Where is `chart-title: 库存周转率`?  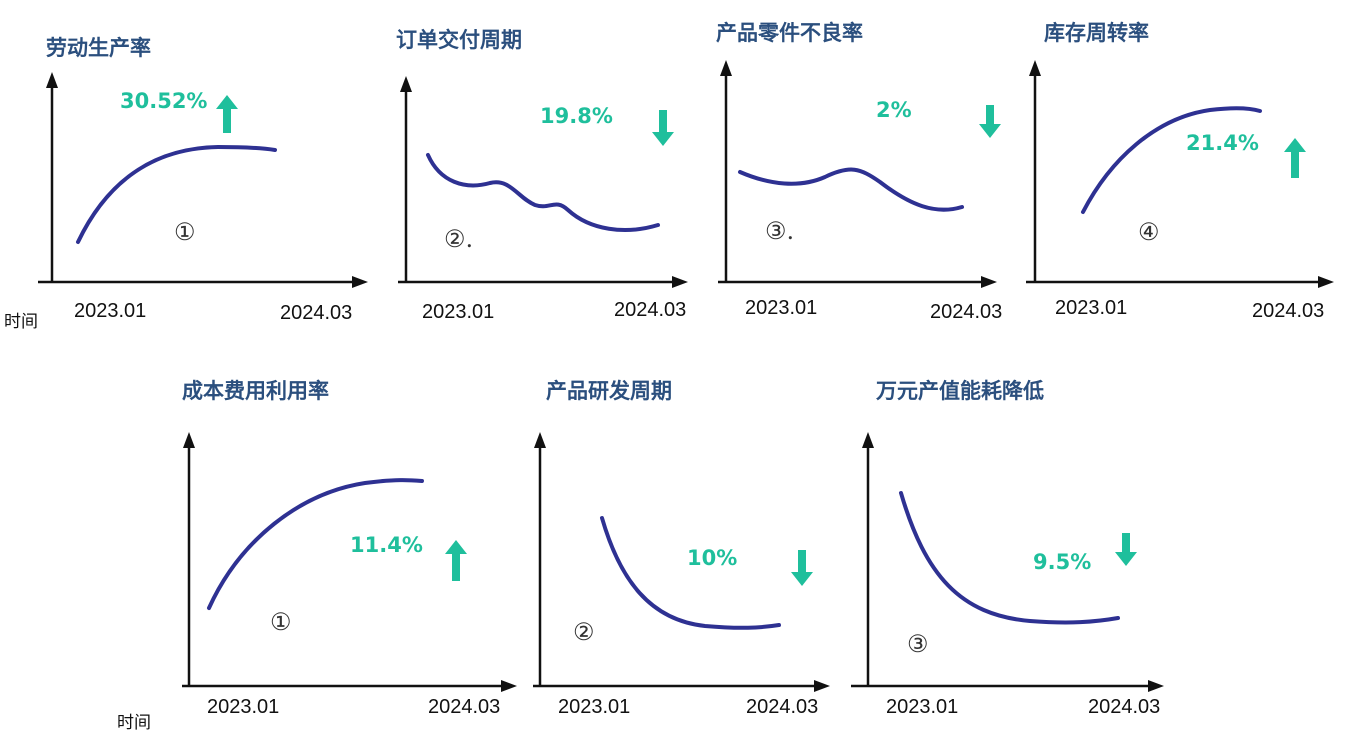
chart-title: 库存周转率 is located at coordinates (1096, 33).